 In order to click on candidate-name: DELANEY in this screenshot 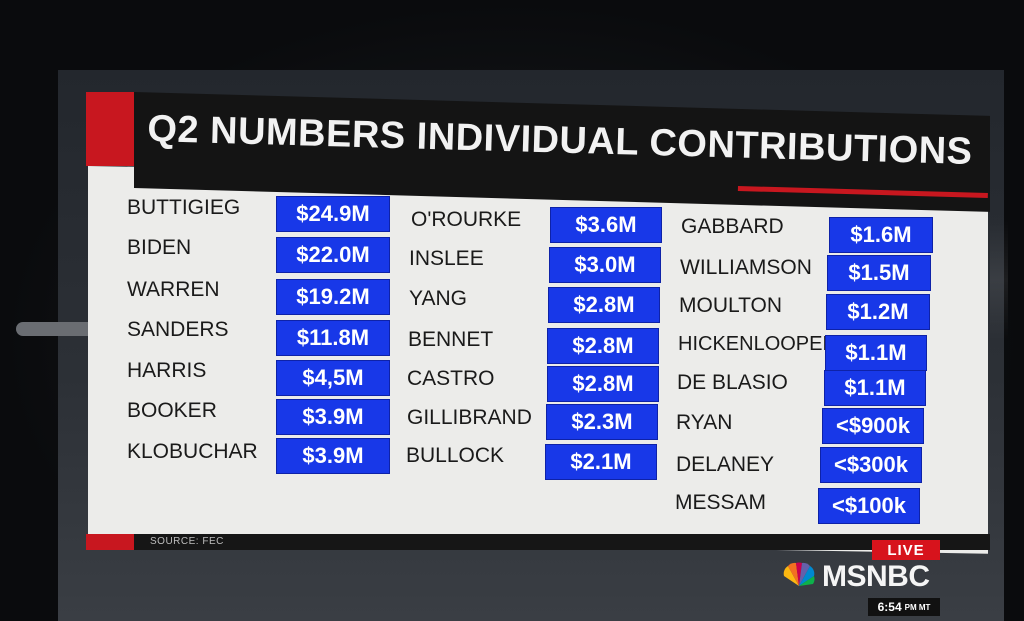, I will do `click(725, 464)`.